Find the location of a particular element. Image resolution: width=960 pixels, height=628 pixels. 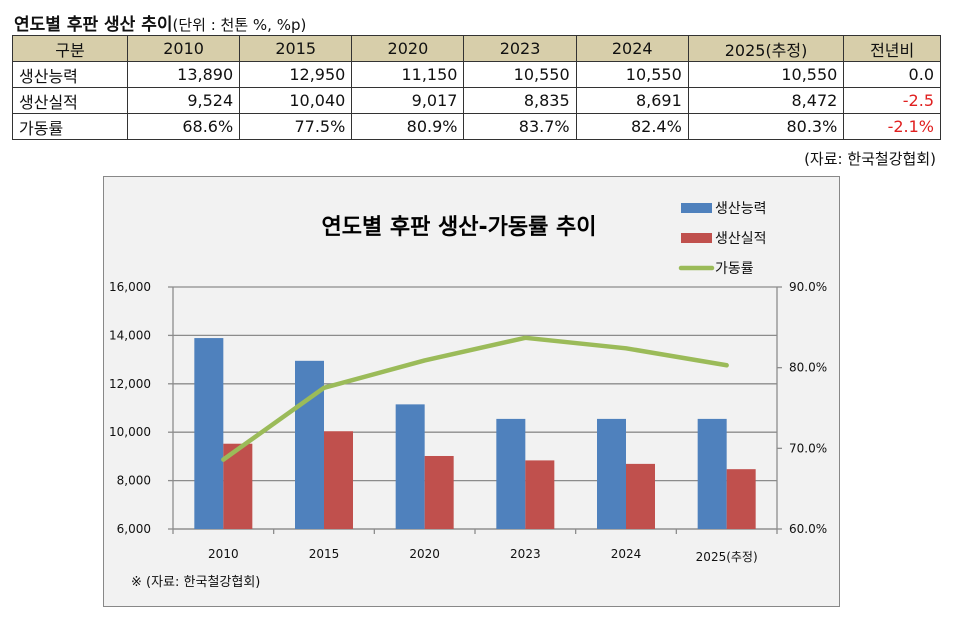

x-tick-label: 2010 is located at coordinates (223, 554).